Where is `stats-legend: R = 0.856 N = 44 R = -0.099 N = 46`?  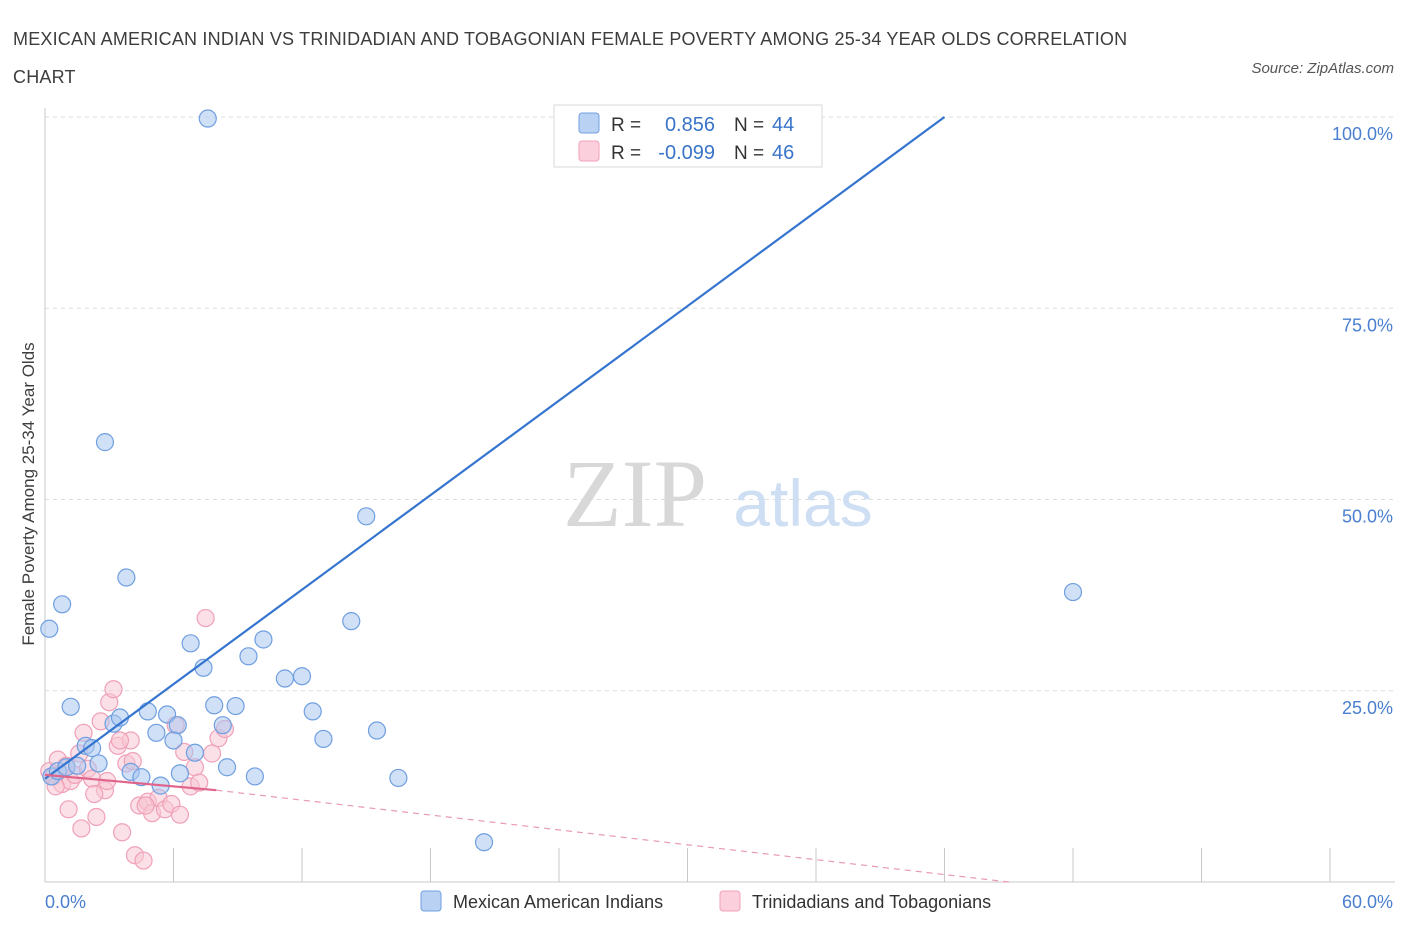
stats-legend: R = 0.856 N = 44 R = -0.099 N = 46 is located at coordinates (688, 136).